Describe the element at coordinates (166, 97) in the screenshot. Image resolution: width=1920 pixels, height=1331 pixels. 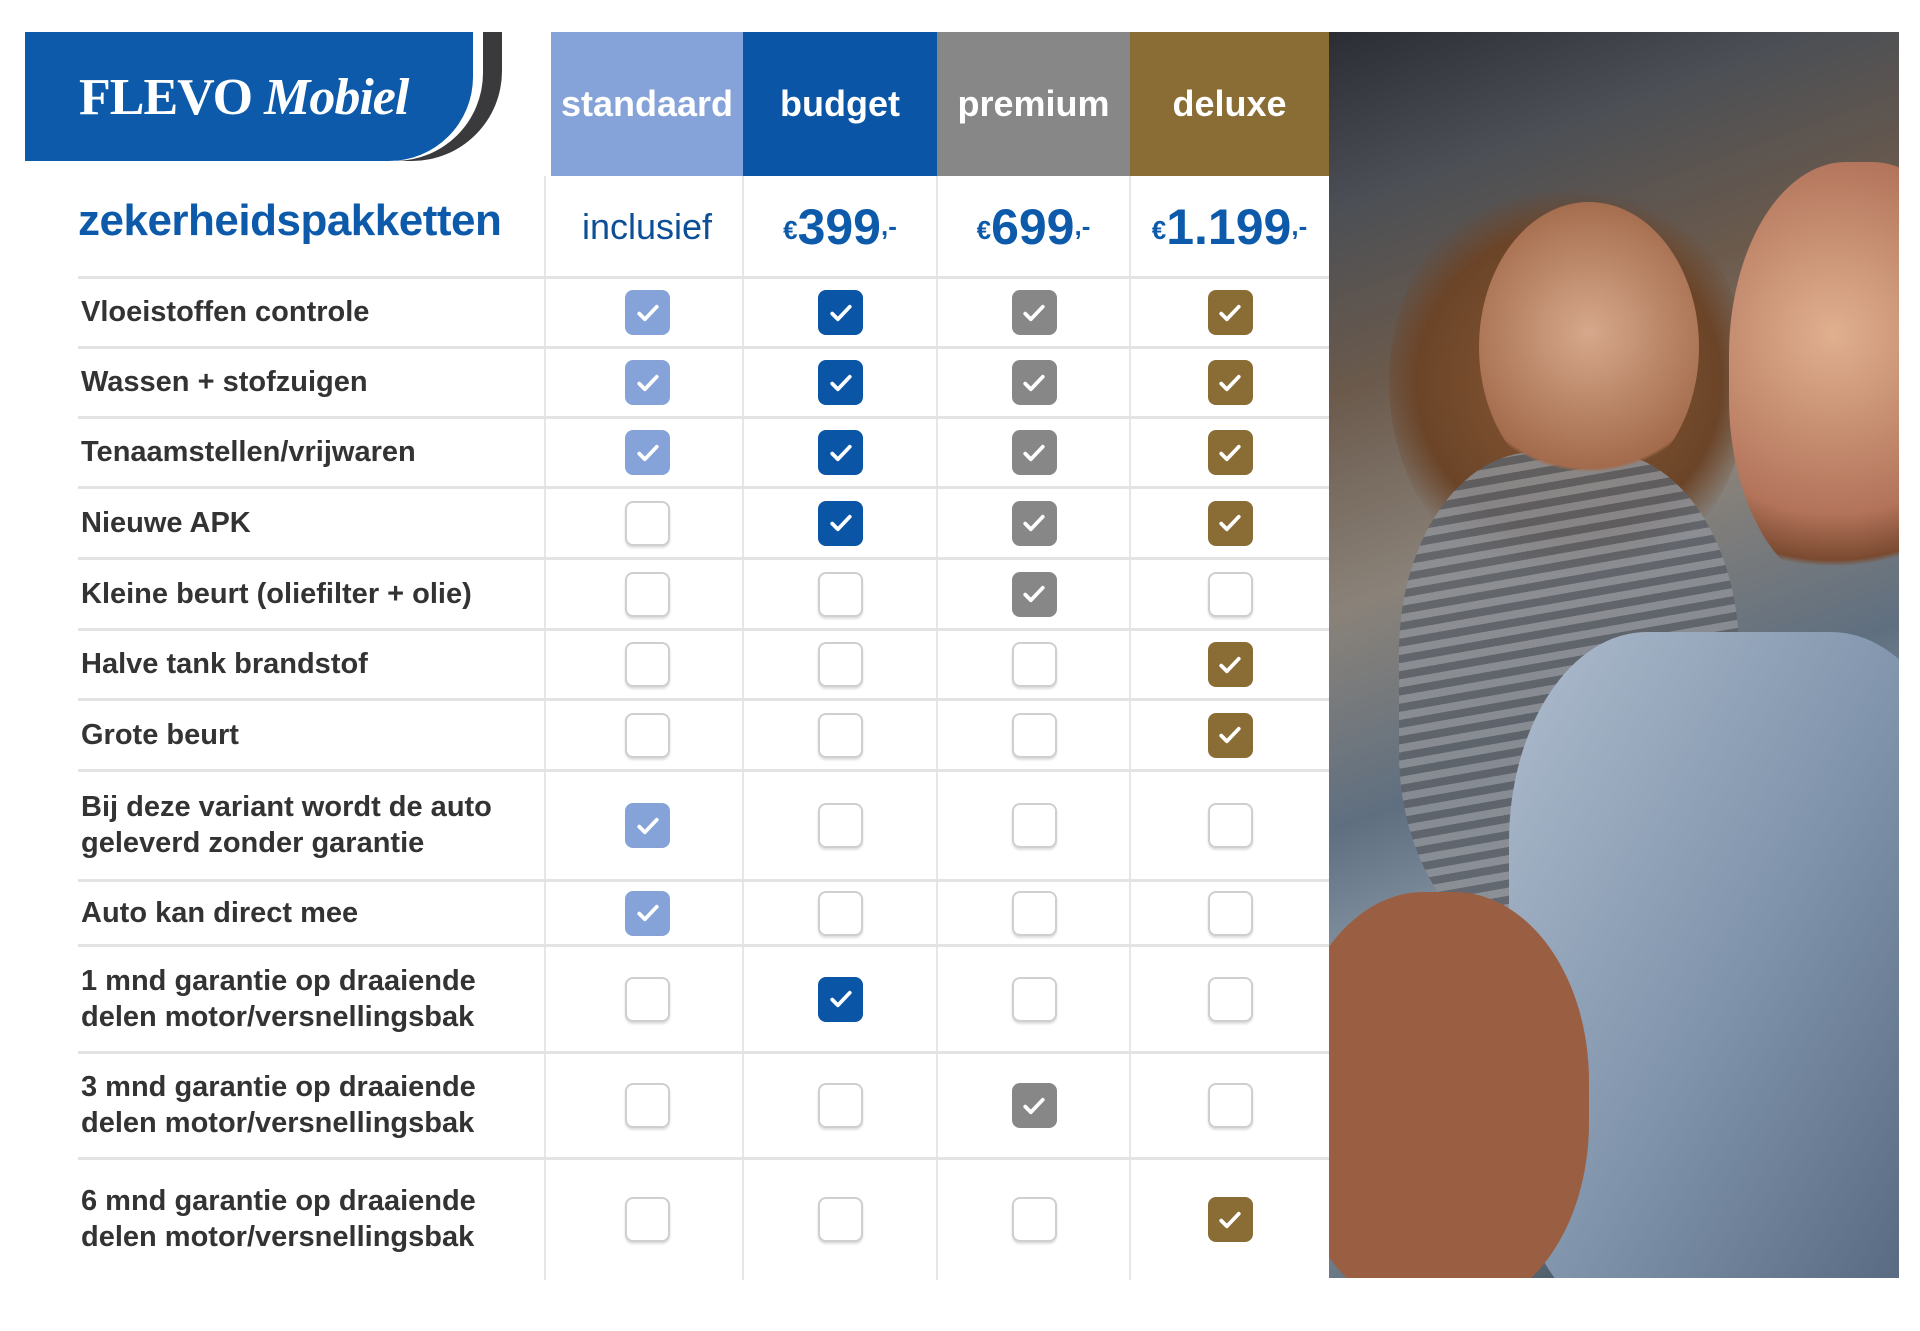
I see `logo-text-flevo: FLEVO` at that location.